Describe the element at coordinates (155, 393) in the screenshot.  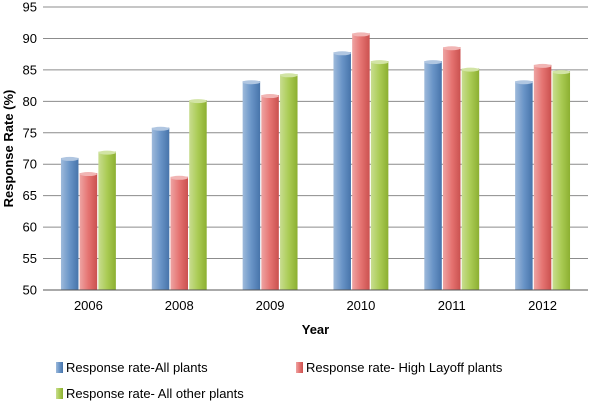
I see `legend-label: Response rate- All other plants` at that location.